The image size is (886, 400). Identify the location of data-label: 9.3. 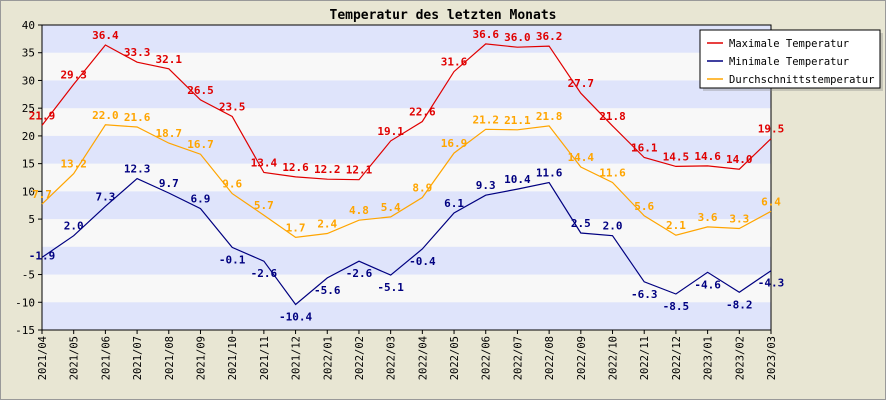
(486, 185).